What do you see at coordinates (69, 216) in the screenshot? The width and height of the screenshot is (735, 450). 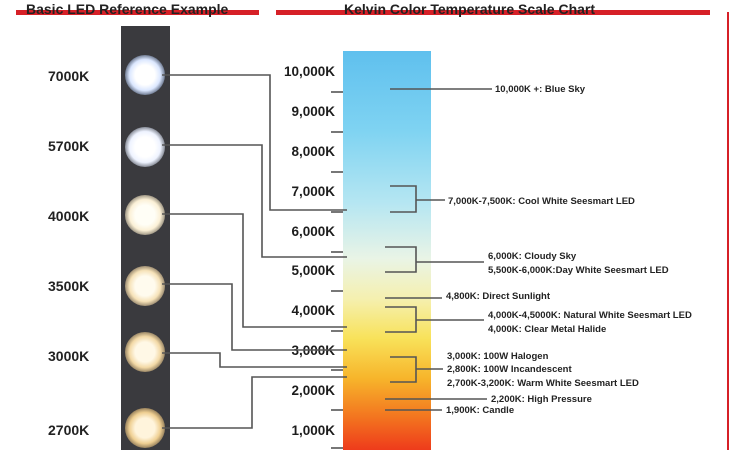 I see `led-label-4000k: 4000K` at bounding box center [69, 216].